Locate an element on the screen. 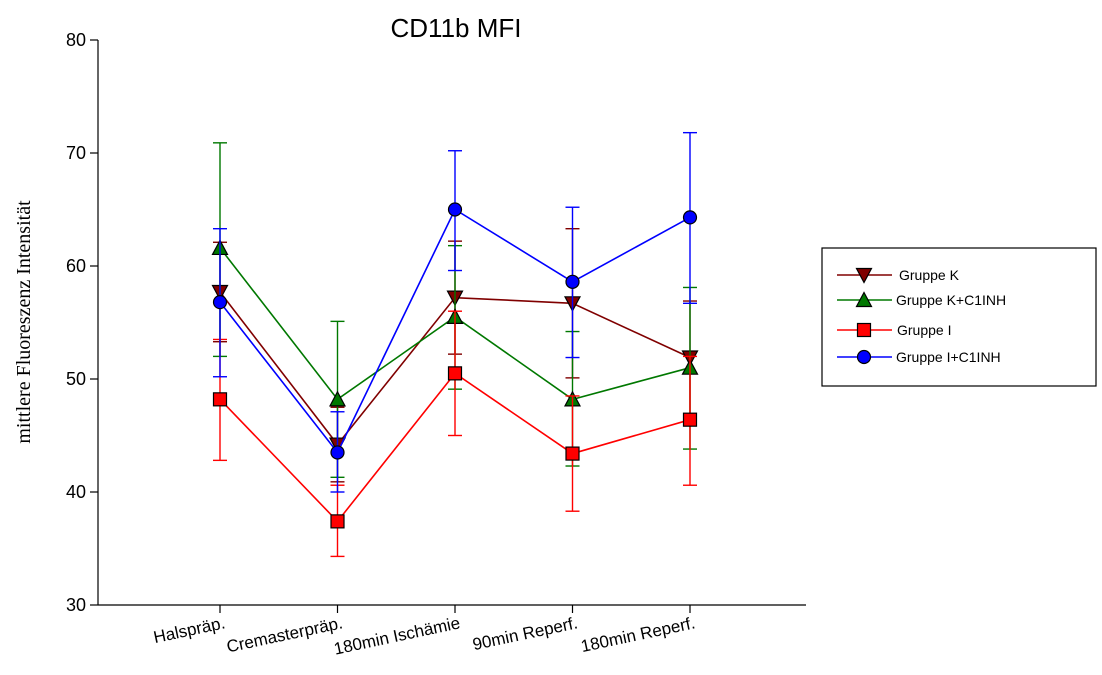 The height and width of the screenshot is (675, 1102). chart-title: CD11b MFI is located at coordinates (456, 28).